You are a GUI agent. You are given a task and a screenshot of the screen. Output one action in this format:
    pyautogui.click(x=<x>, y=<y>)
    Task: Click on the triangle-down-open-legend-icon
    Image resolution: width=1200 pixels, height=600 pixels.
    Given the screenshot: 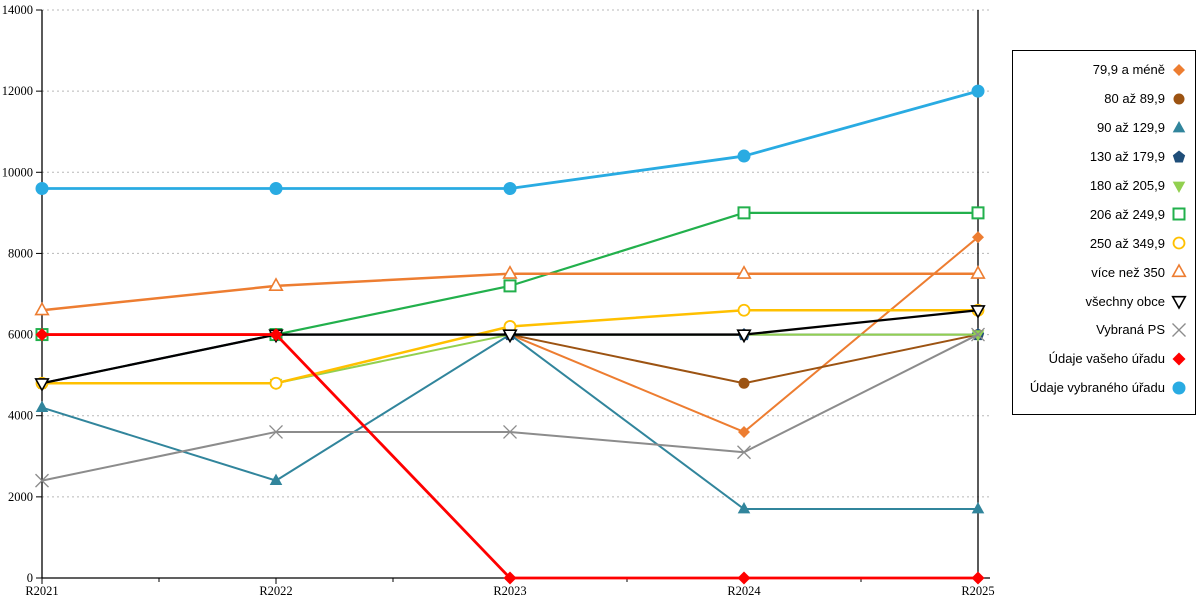 What is the action you would take?
    pyautogui.click(x=1179, y=302)
    